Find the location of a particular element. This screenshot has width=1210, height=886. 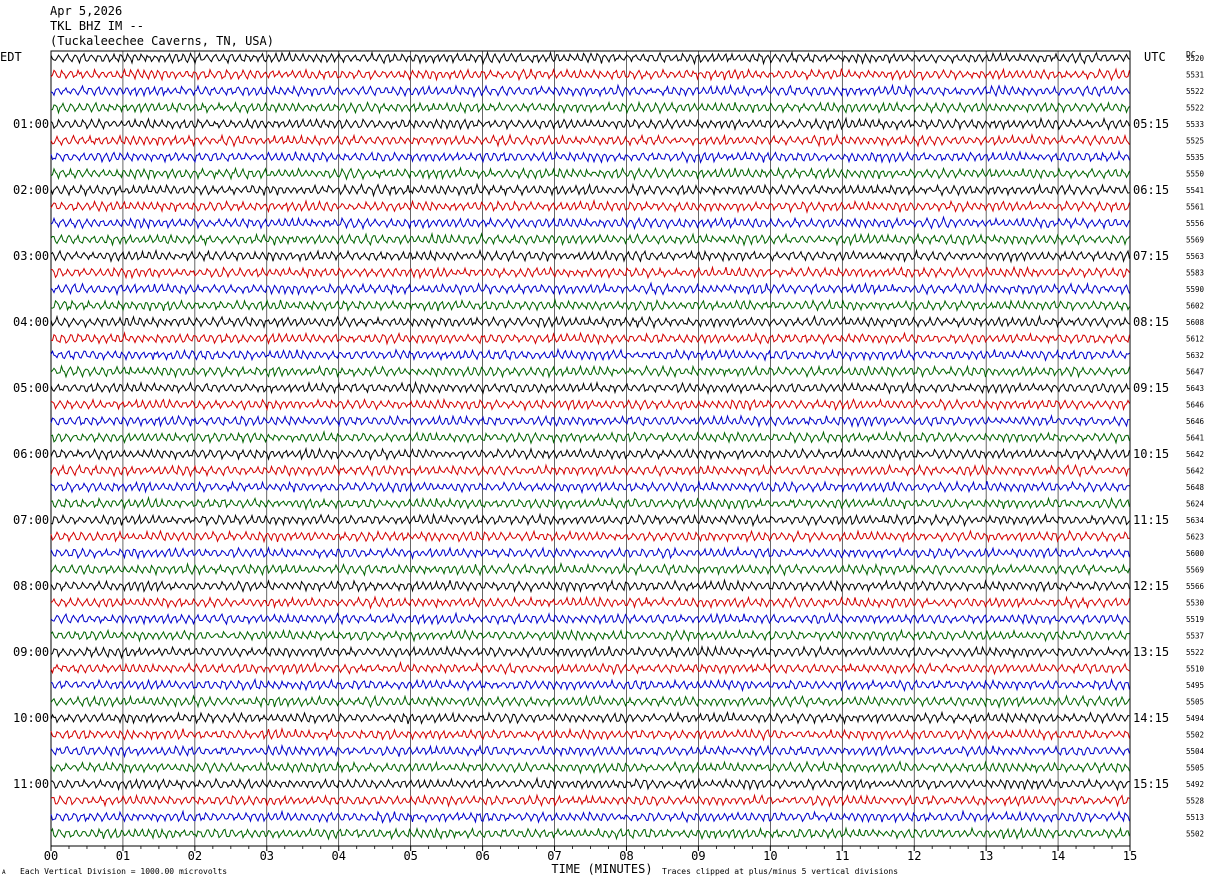

dc-value-label: 5535 is located at coordinates (1195, 157).